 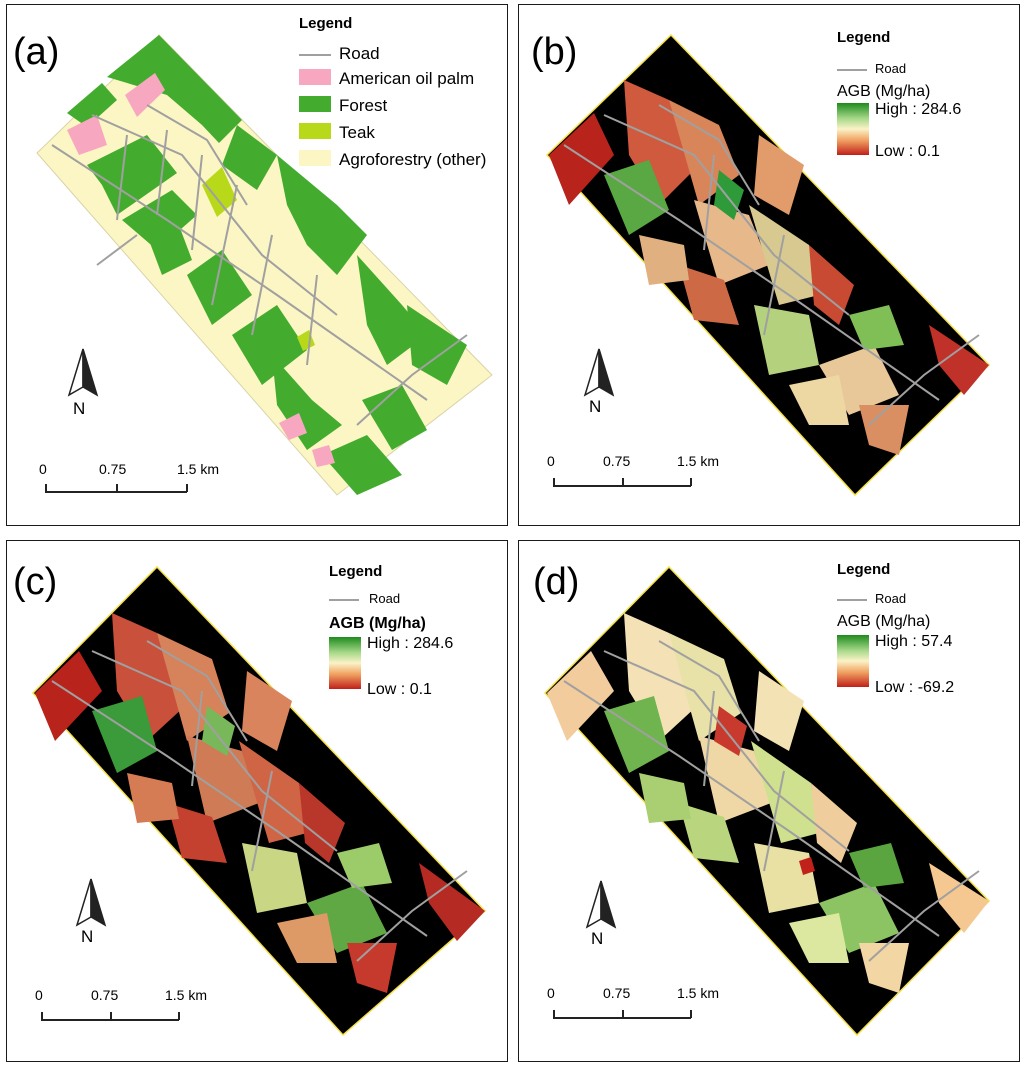 I want to click on panel-label: (d), so click(x=556, y=582).